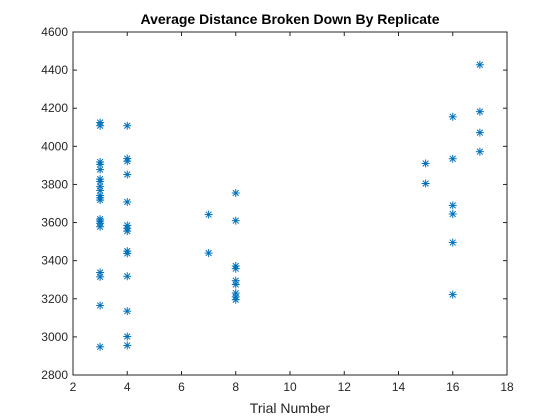 The width and height of the screenshot is (560, 420). Describe the element at coordinates (127, 387) in the screenshot. I see `x-tick-label: 4` at that location.